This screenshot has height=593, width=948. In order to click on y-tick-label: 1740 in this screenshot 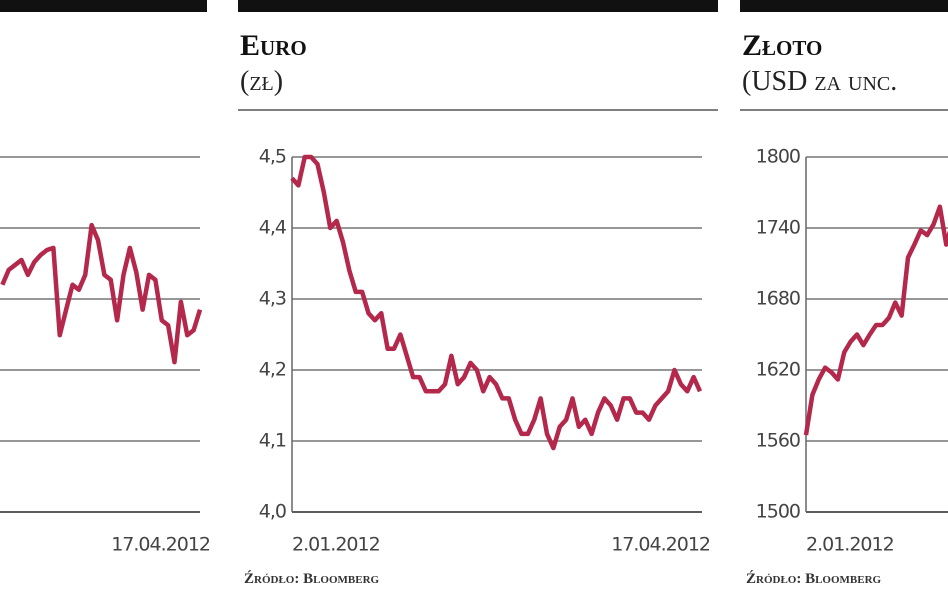, I will do `click(778, 228)`.